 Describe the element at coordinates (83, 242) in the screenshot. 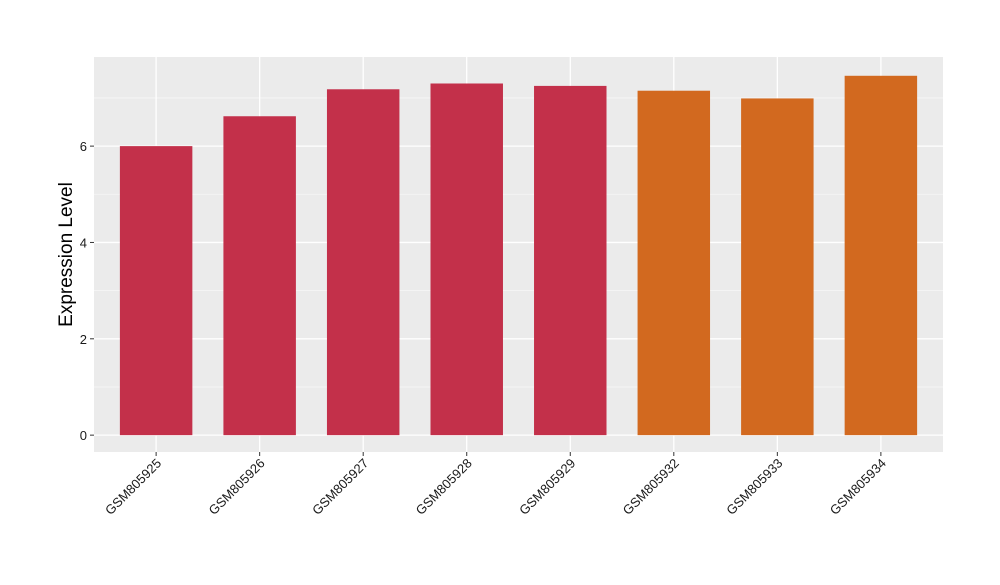

I see `y-tick-label: 4` at that location.